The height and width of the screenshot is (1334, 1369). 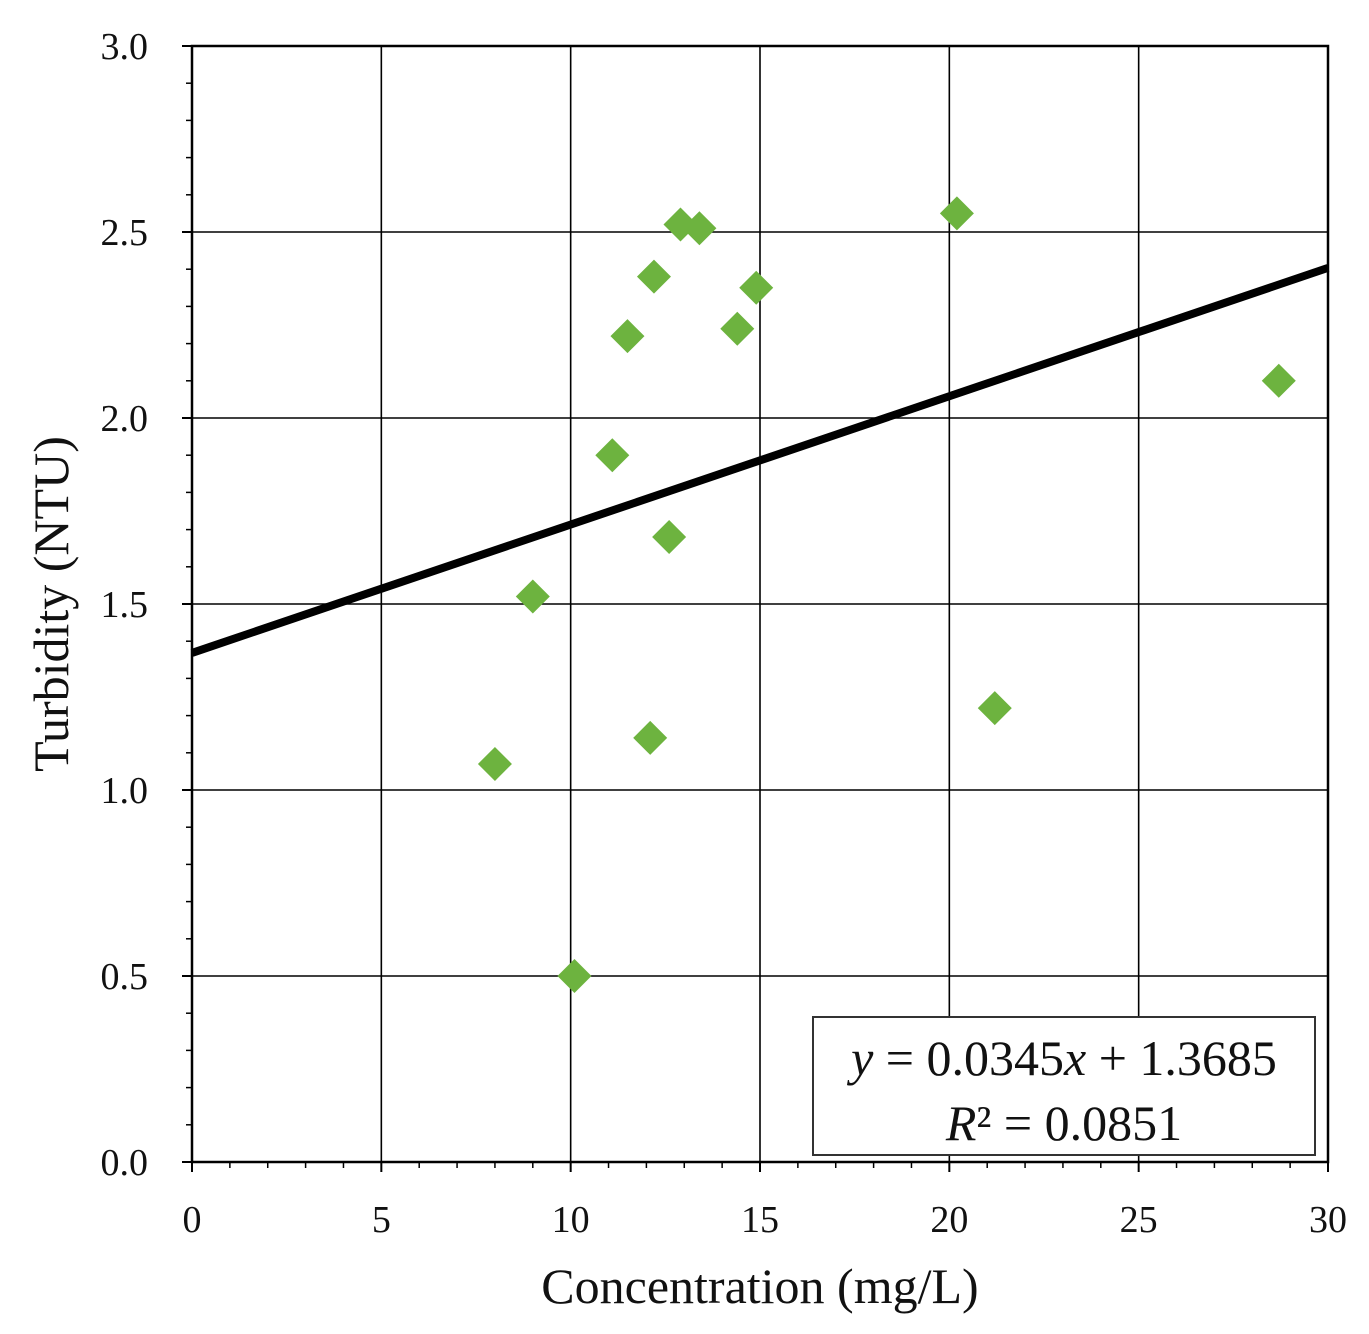 I want to click on equation-var-x: x, so click(x=1074, y=1058).